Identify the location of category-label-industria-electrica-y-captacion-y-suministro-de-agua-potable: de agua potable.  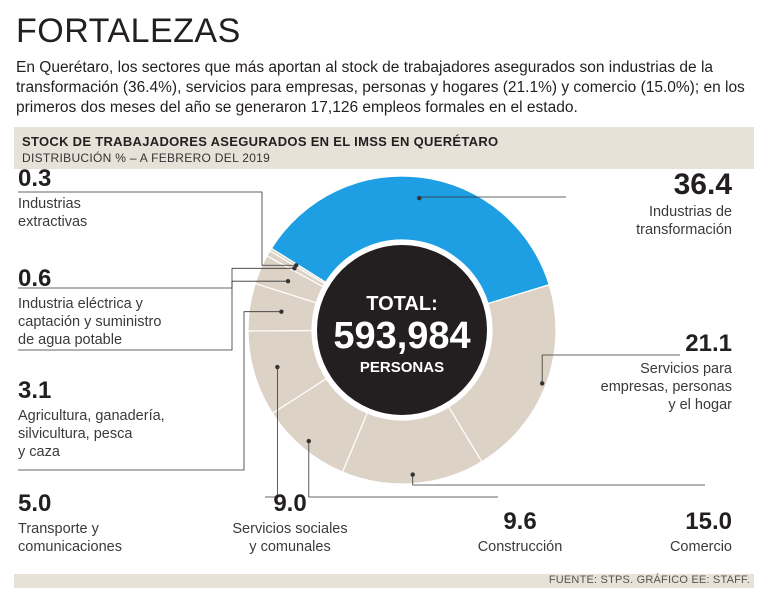
(70, 340).